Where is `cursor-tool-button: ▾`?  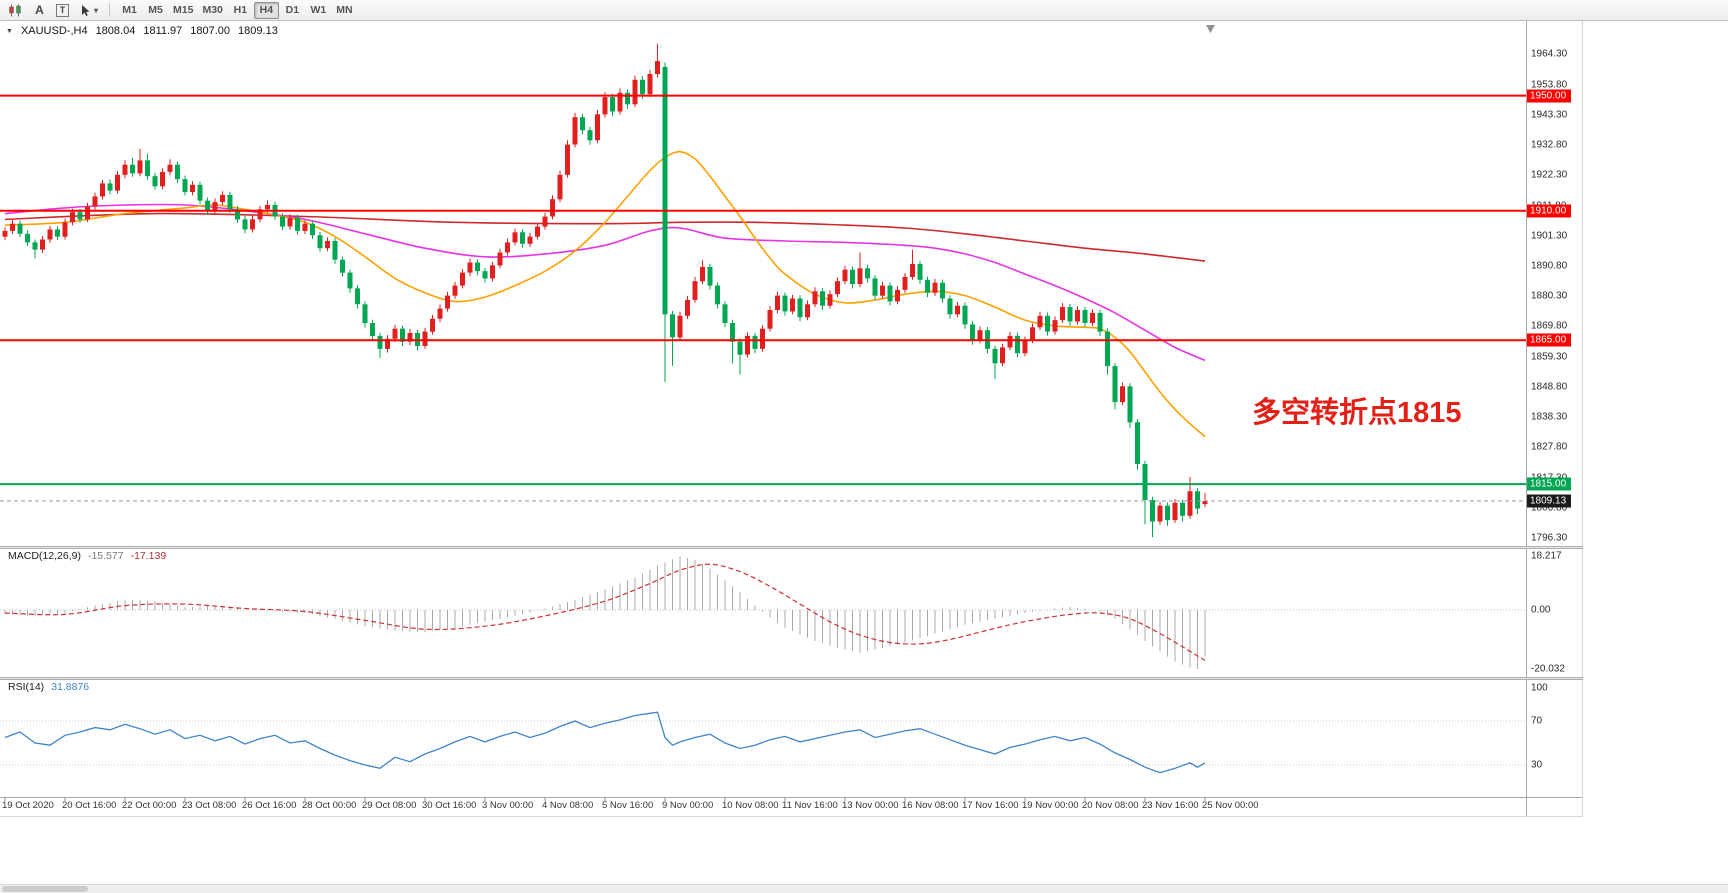 cursor-tool-button: ▾ is located at coordinates (88, 10).